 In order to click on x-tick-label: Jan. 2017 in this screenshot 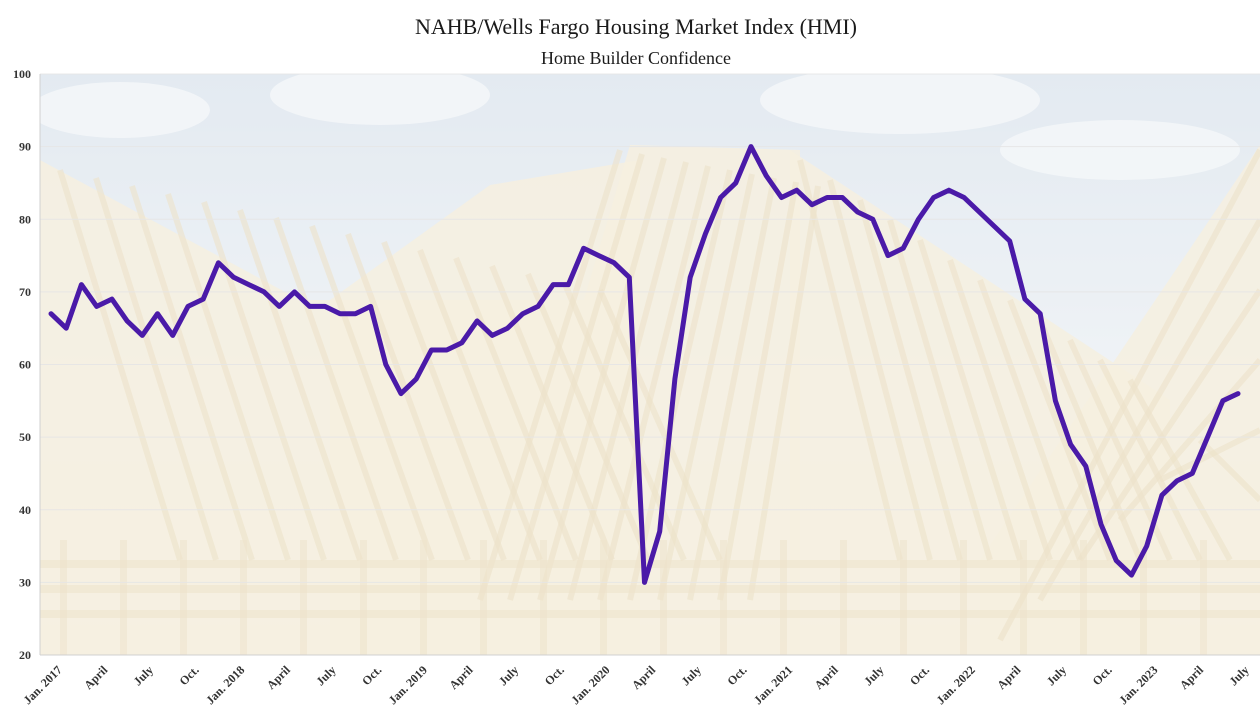, I will do `click(42, 685)`.